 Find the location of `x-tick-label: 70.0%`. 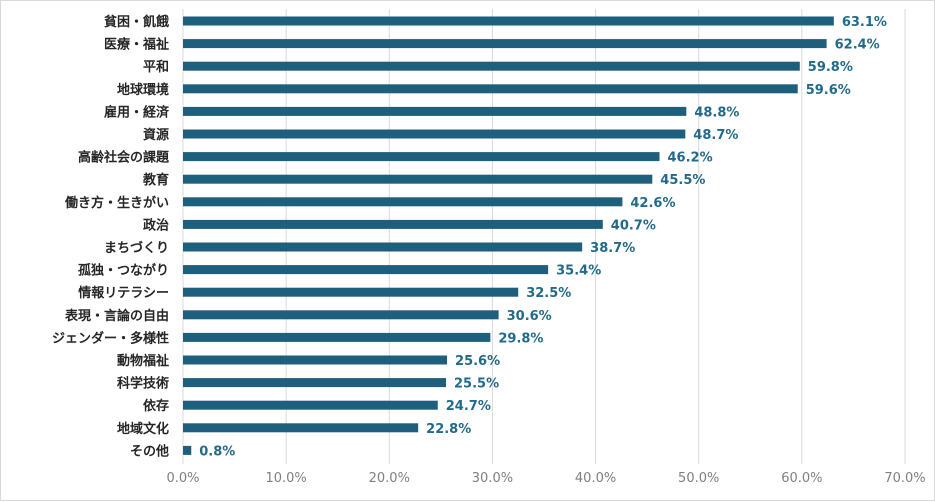

x-tick-label: 70.0% is located at coordinates (904, 478).